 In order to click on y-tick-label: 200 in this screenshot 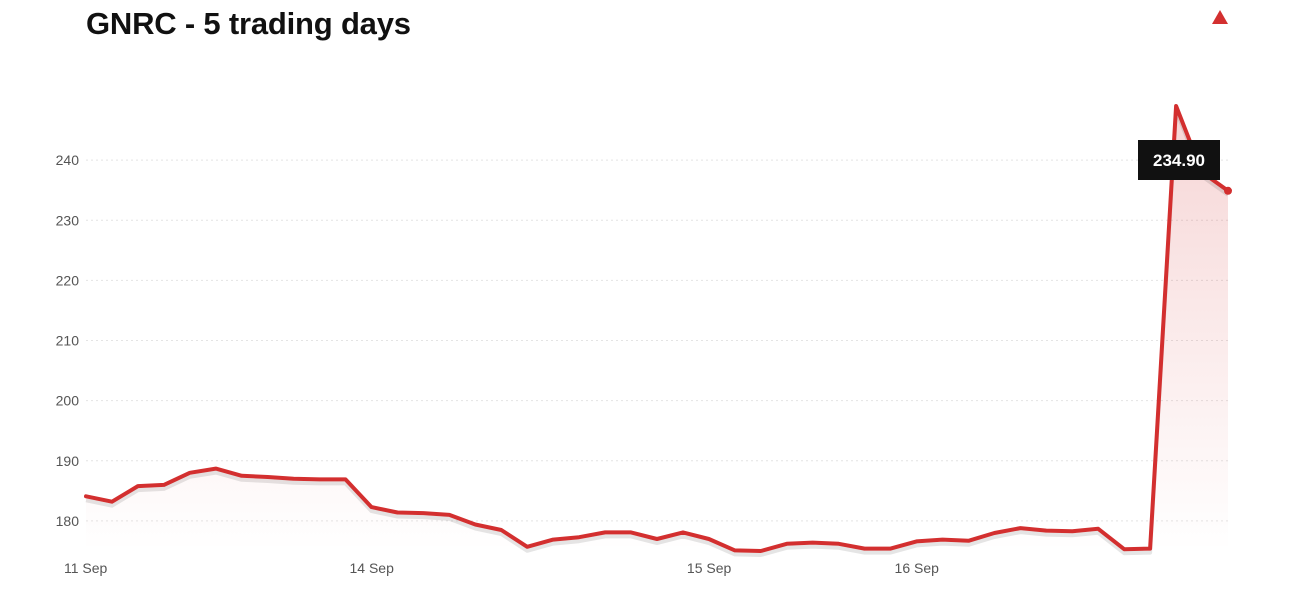, I will do `click(68, 401)`.